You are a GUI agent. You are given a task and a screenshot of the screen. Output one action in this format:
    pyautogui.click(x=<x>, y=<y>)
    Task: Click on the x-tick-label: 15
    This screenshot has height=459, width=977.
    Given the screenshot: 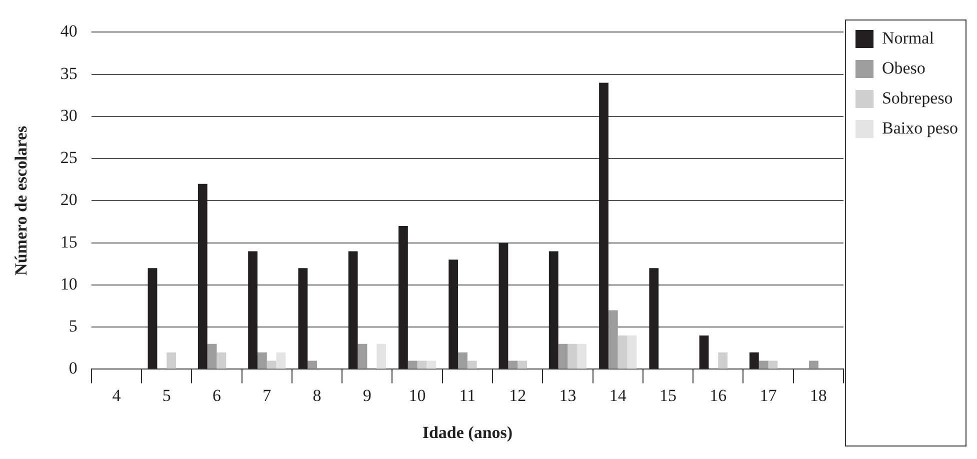 What is the action you would take?
    pyautogui.click(x=667, y=395)
    